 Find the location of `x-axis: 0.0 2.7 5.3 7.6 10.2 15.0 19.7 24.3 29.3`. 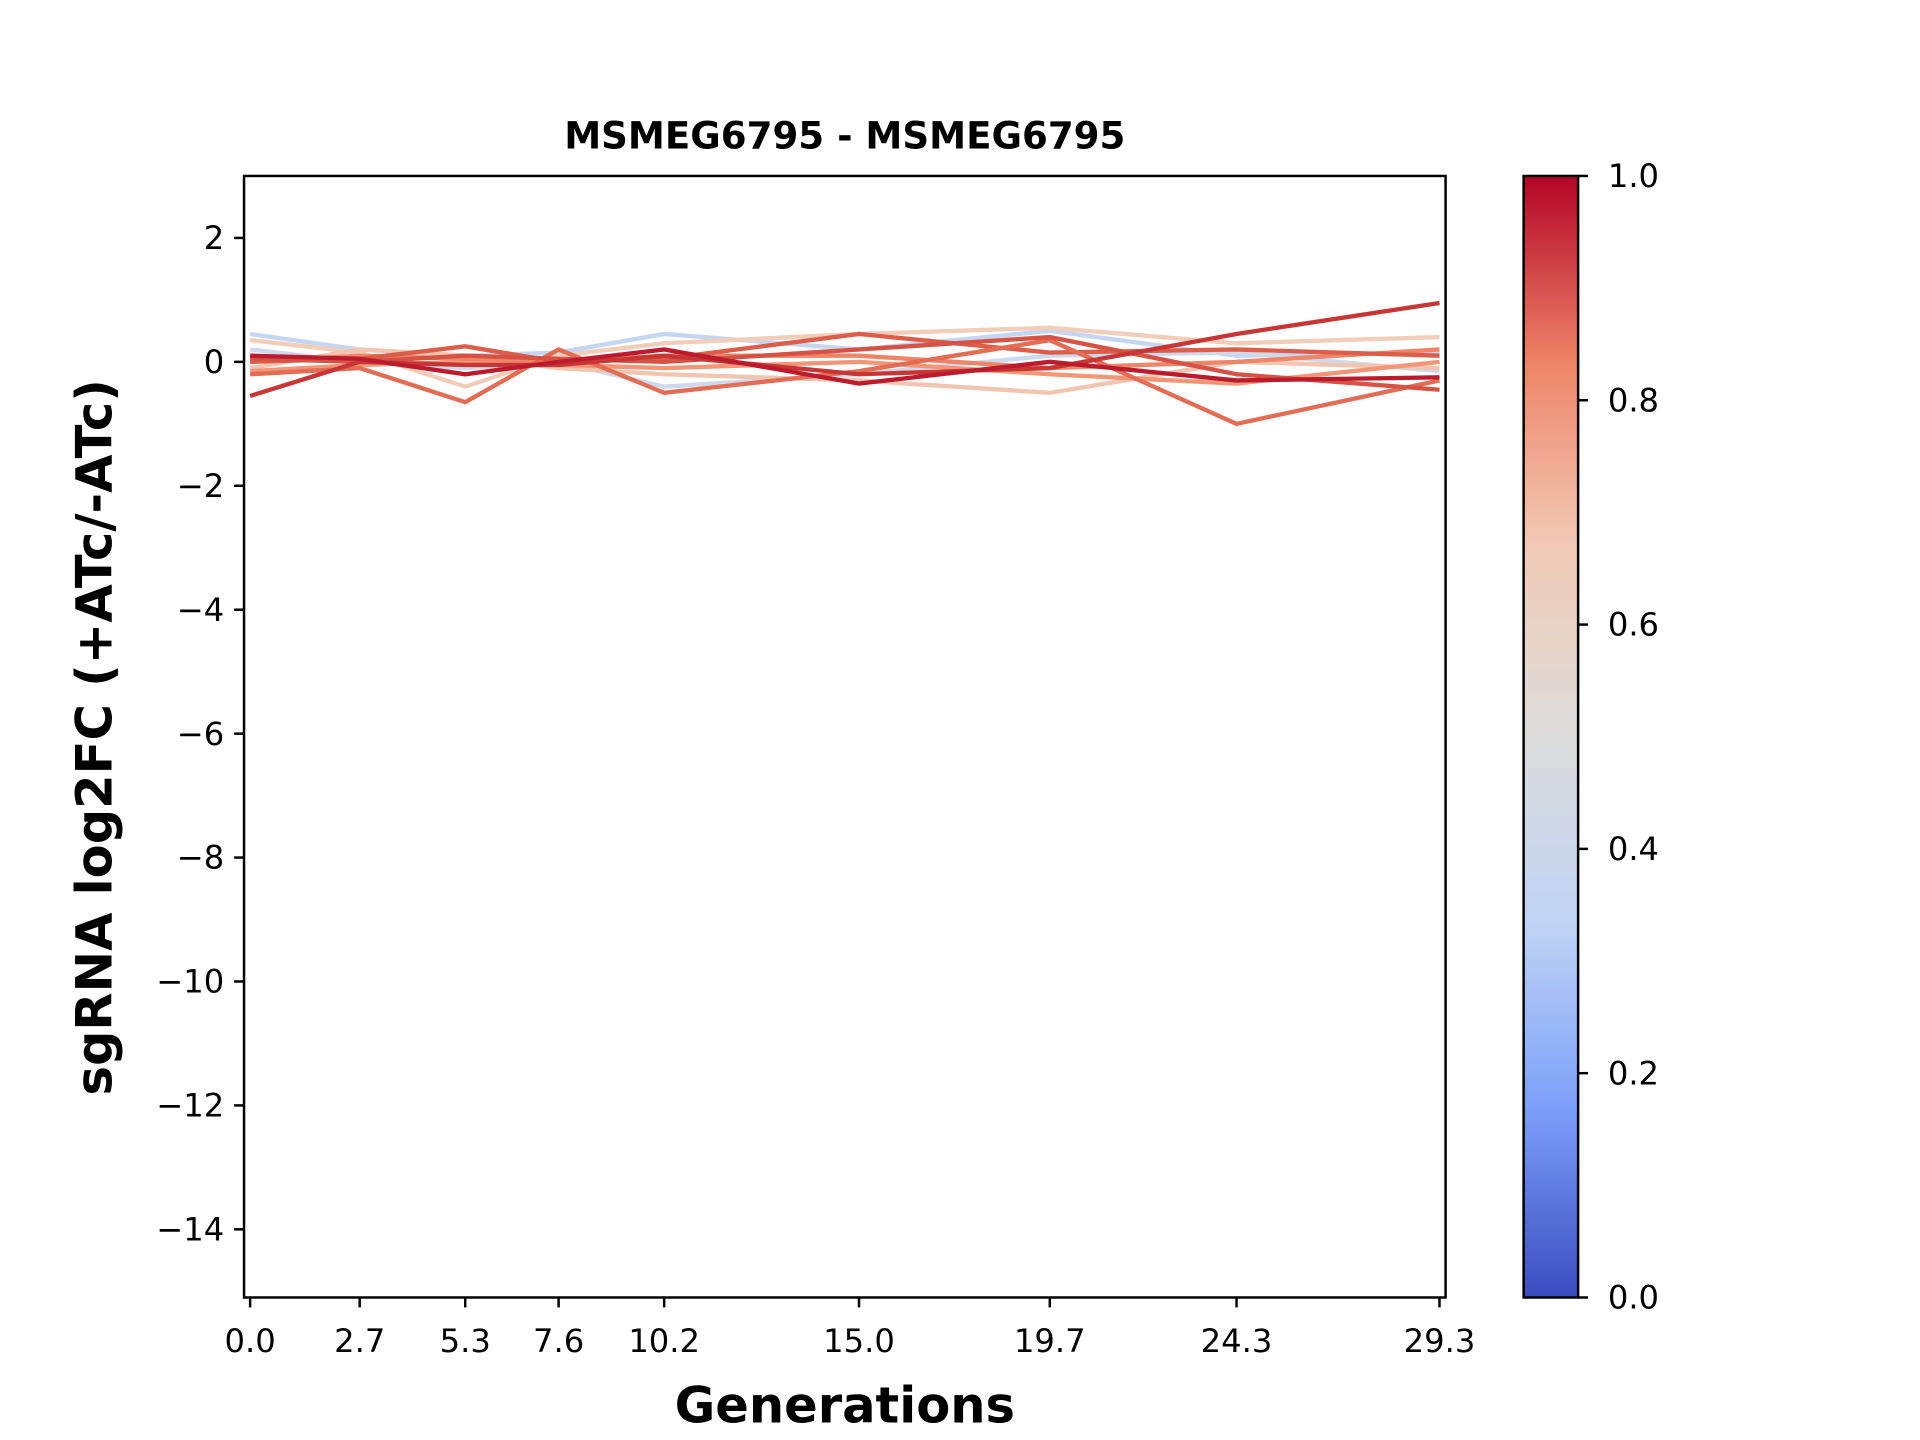

x-axis: 0.0 2.7 5.3 7.6 10.2 15.0 19.7 24.3 29.3 is located at coordinates (850, 1328).